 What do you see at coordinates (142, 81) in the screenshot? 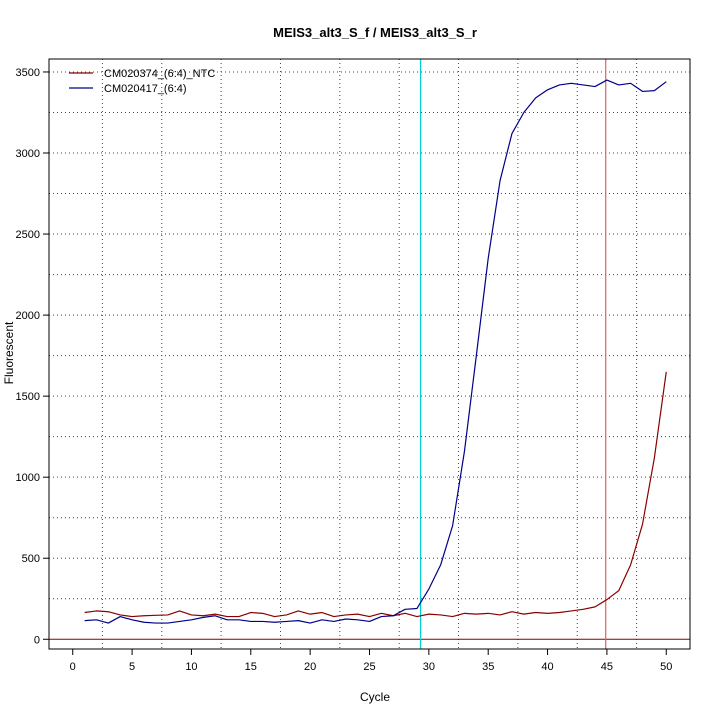
I see `legend: CM020374_(6:4)_NTC CM020417_(6:4)` at bounding box center [142, 81].